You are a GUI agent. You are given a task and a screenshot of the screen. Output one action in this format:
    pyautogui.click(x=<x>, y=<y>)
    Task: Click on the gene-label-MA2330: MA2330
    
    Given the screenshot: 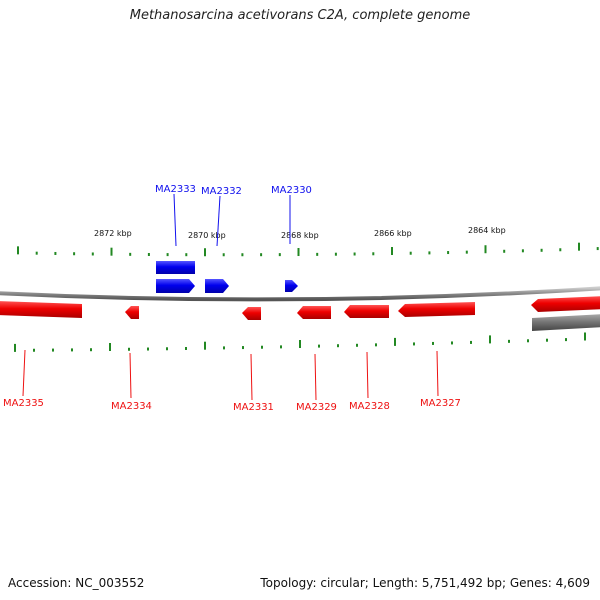 What is the action you would take?
    pyautogui.click(x=291, y=190)
    